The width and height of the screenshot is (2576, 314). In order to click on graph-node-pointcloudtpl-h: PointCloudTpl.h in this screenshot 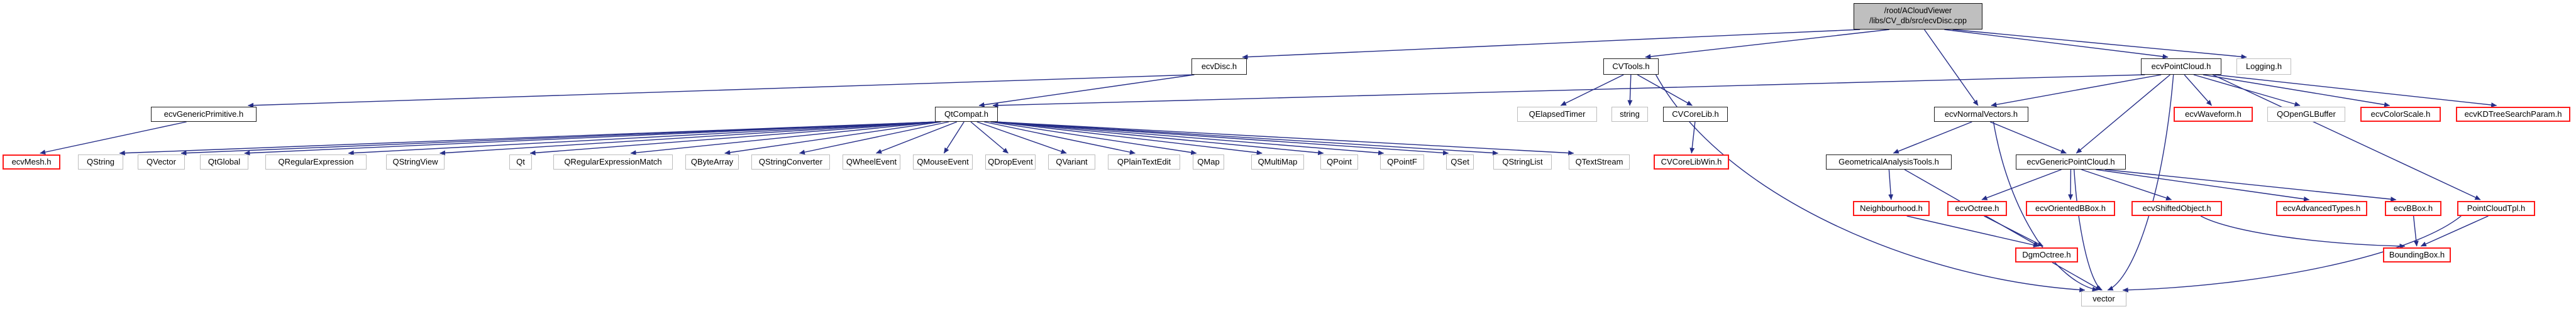, I will do `click(2496, 209)`.